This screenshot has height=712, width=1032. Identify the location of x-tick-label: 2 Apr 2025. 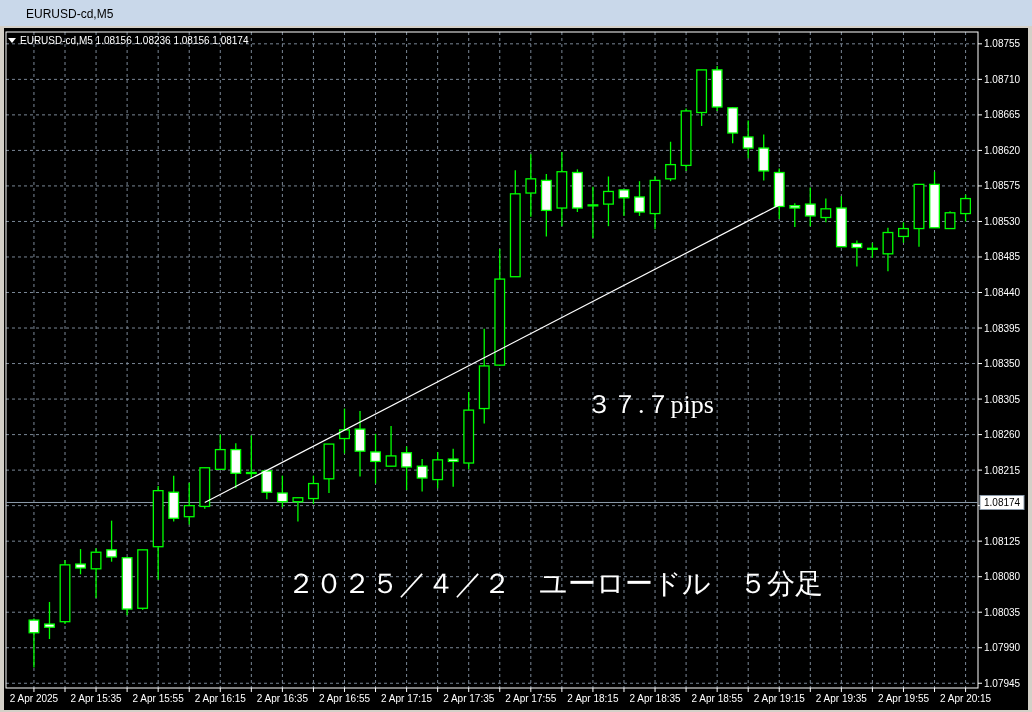
(34, 698).